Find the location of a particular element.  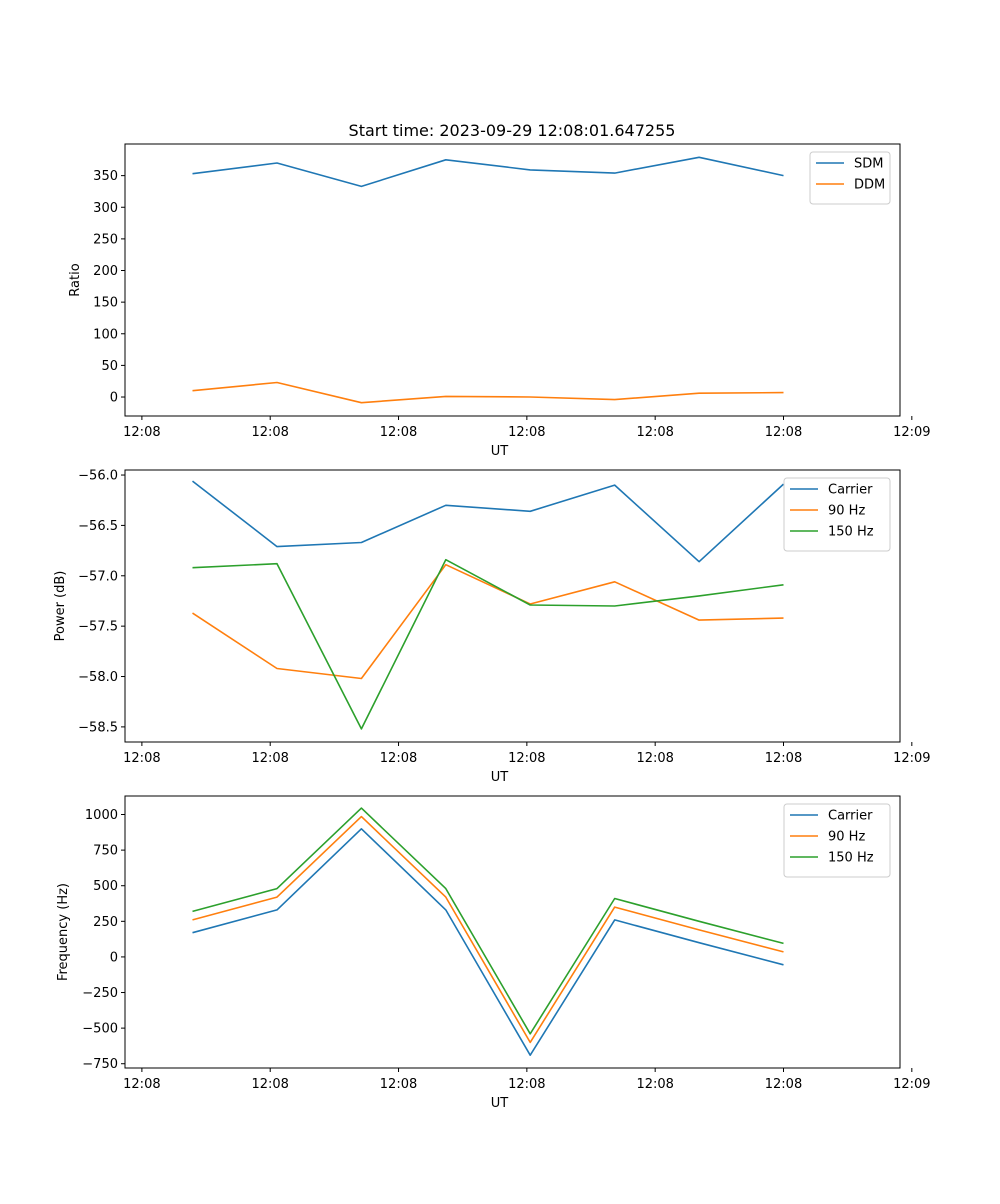

y-tick-label: 200 is located at coordinates (105, 271).